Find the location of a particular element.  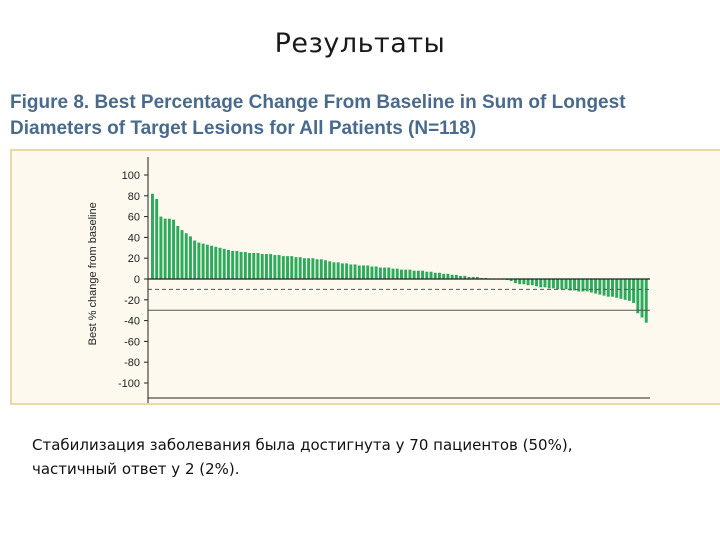

caption-line-2: частичный ответ у 2 (2%). is located at coordinates (136, 469).